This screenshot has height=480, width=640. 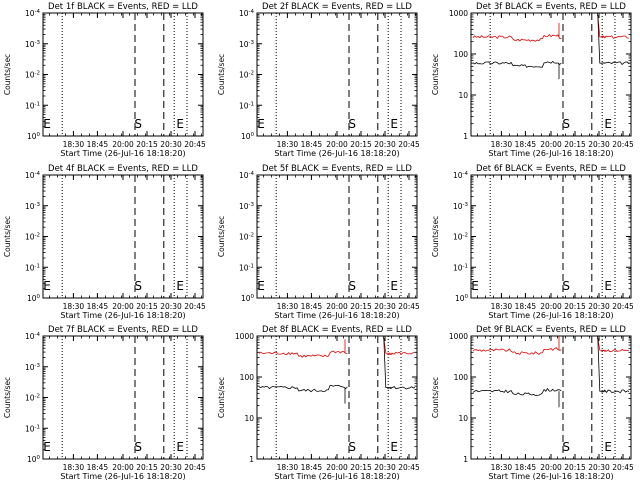 I want to click on panel-title: Det 1f BLACK = Events, RED = LLD, so click(x=123, y=7).